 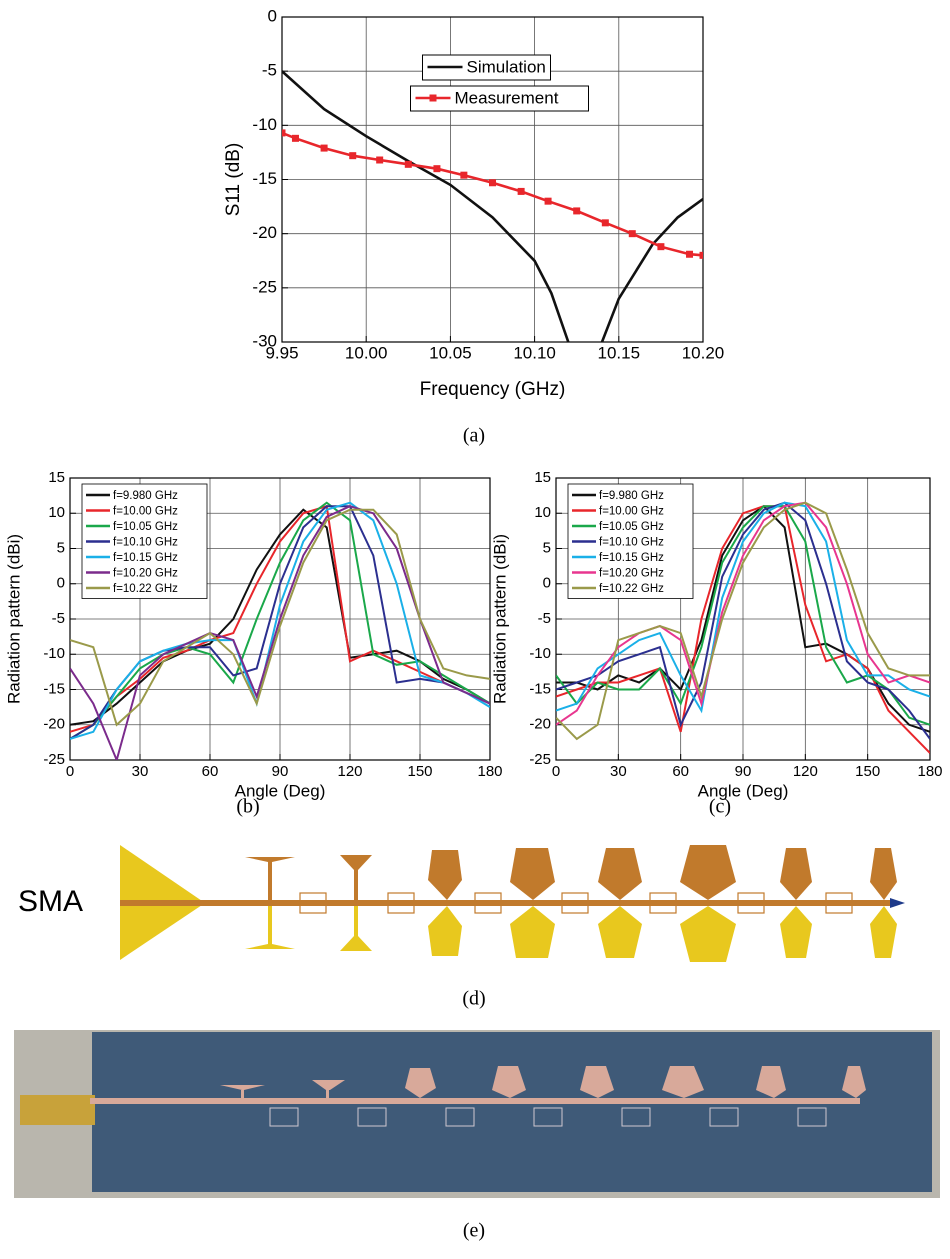 What do you see at coordinates (703, 352) in the screenshot?
I see `x-tick-label: 10.20` at bounding box center [703, 352].